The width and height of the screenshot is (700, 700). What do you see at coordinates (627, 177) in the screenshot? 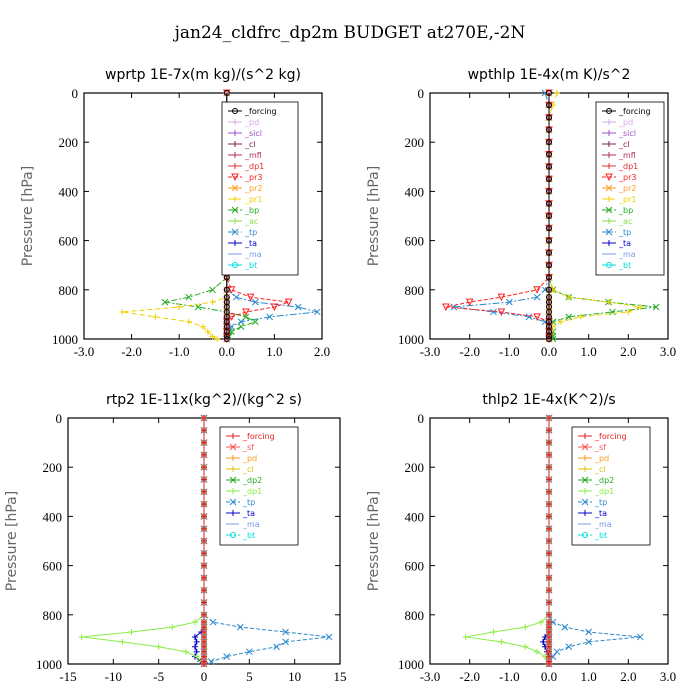
I see `legend-label: _pr3` at bounding box center [627, 177].